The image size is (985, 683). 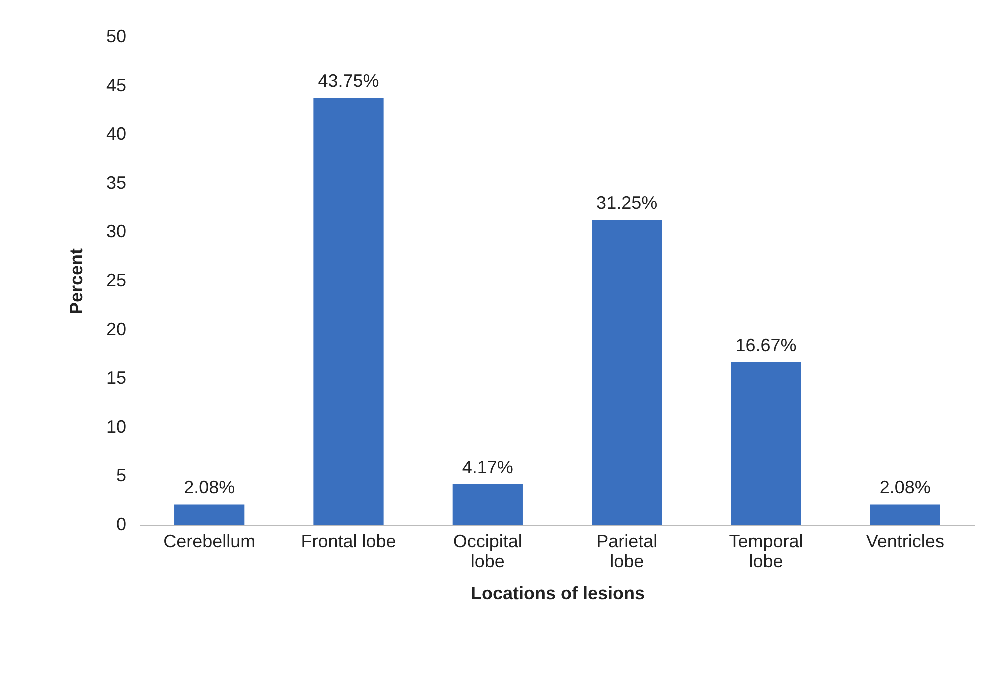 I want to click on y-tick-label: 20, so click(x=116, y=329).